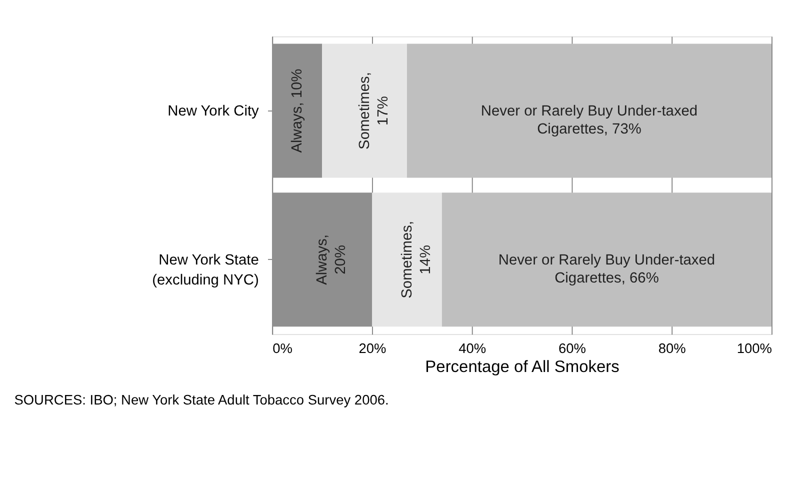 Image resolution: width=799 pixels, height=480 pixels. What do you see at coordinates (589, 120) in the screenshot?
I see `data-label: Never or Rarely Buy Under-taxed Cigarettes, 73%` at bounding box center [589, 120].